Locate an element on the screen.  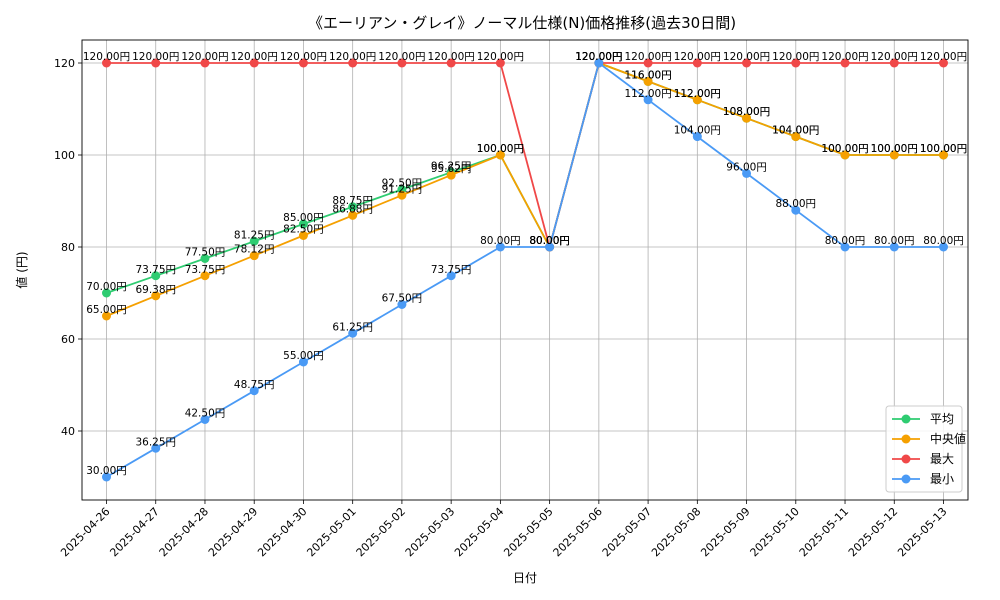
x-tick-label: 2025-05-08 is located at coordinates (676, 532).